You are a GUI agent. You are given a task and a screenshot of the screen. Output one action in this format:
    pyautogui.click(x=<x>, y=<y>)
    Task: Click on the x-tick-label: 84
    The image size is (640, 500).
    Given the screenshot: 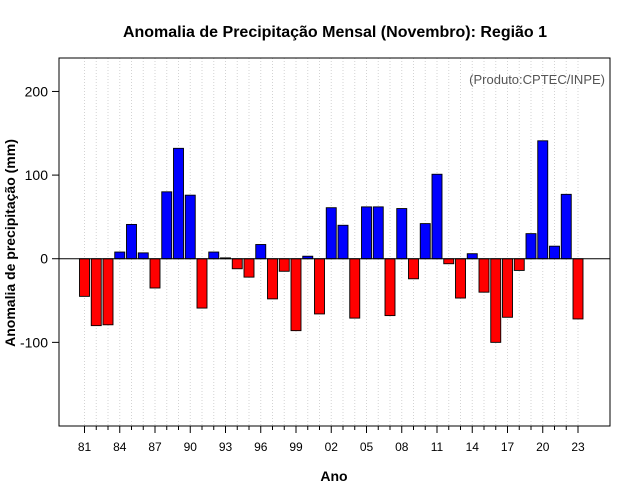 What is the action you would take?
    pyautogui.click(x=120, y=447)
    